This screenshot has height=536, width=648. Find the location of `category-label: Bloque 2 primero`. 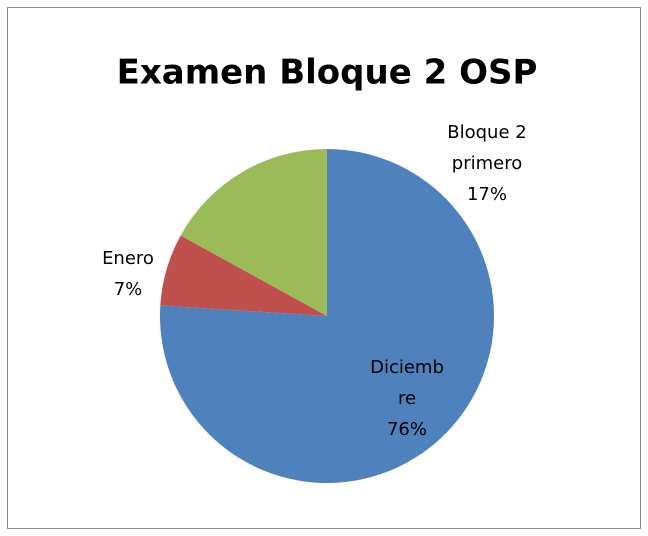

category-label: Bloque 2 primero is located at coordinates (487, 148).